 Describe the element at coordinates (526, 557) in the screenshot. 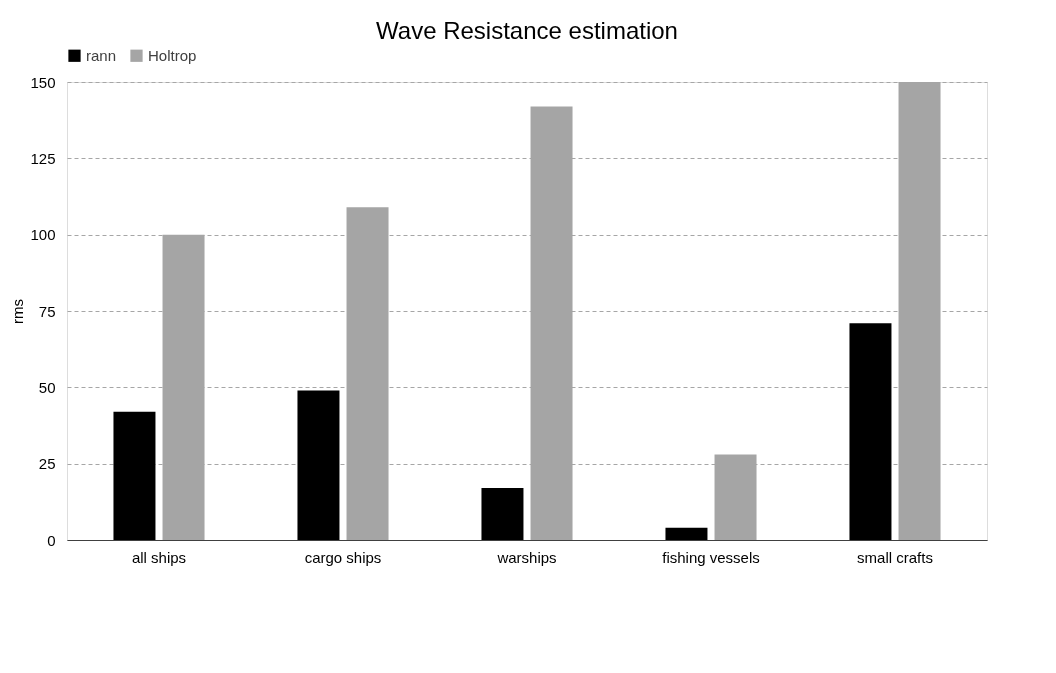

I see `x-tick-label: warships` at that location.